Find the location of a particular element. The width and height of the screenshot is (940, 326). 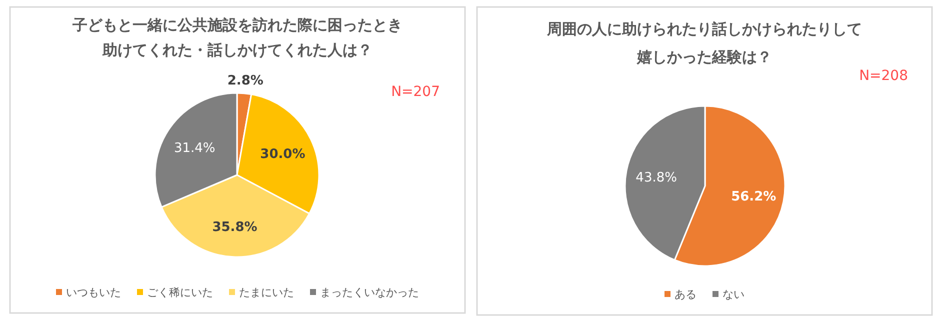

legend-label: たまにいた is located at coordinates (266, 292).